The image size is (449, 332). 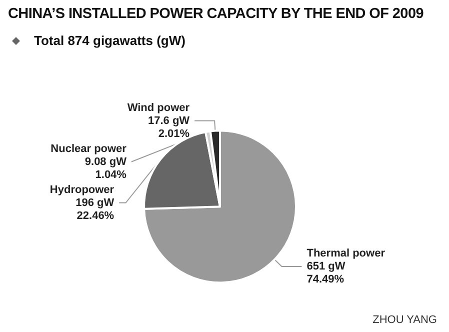 I want to click on data-label: 196 gW 22.46%, so click(x=95, y=209).